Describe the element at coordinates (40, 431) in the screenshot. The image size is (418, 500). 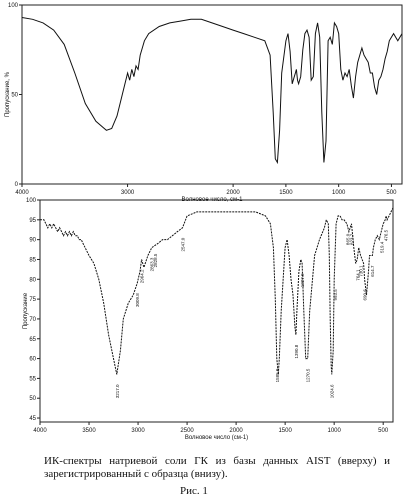
I see `x-tick-label-1-0: 4000` at that location.